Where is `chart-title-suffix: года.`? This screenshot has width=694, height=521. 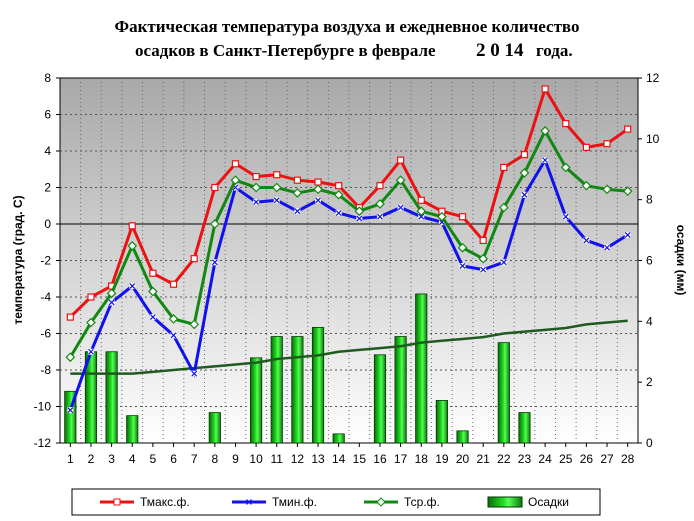
chart-title-suffix: года. is located at coordinates (554, 50).